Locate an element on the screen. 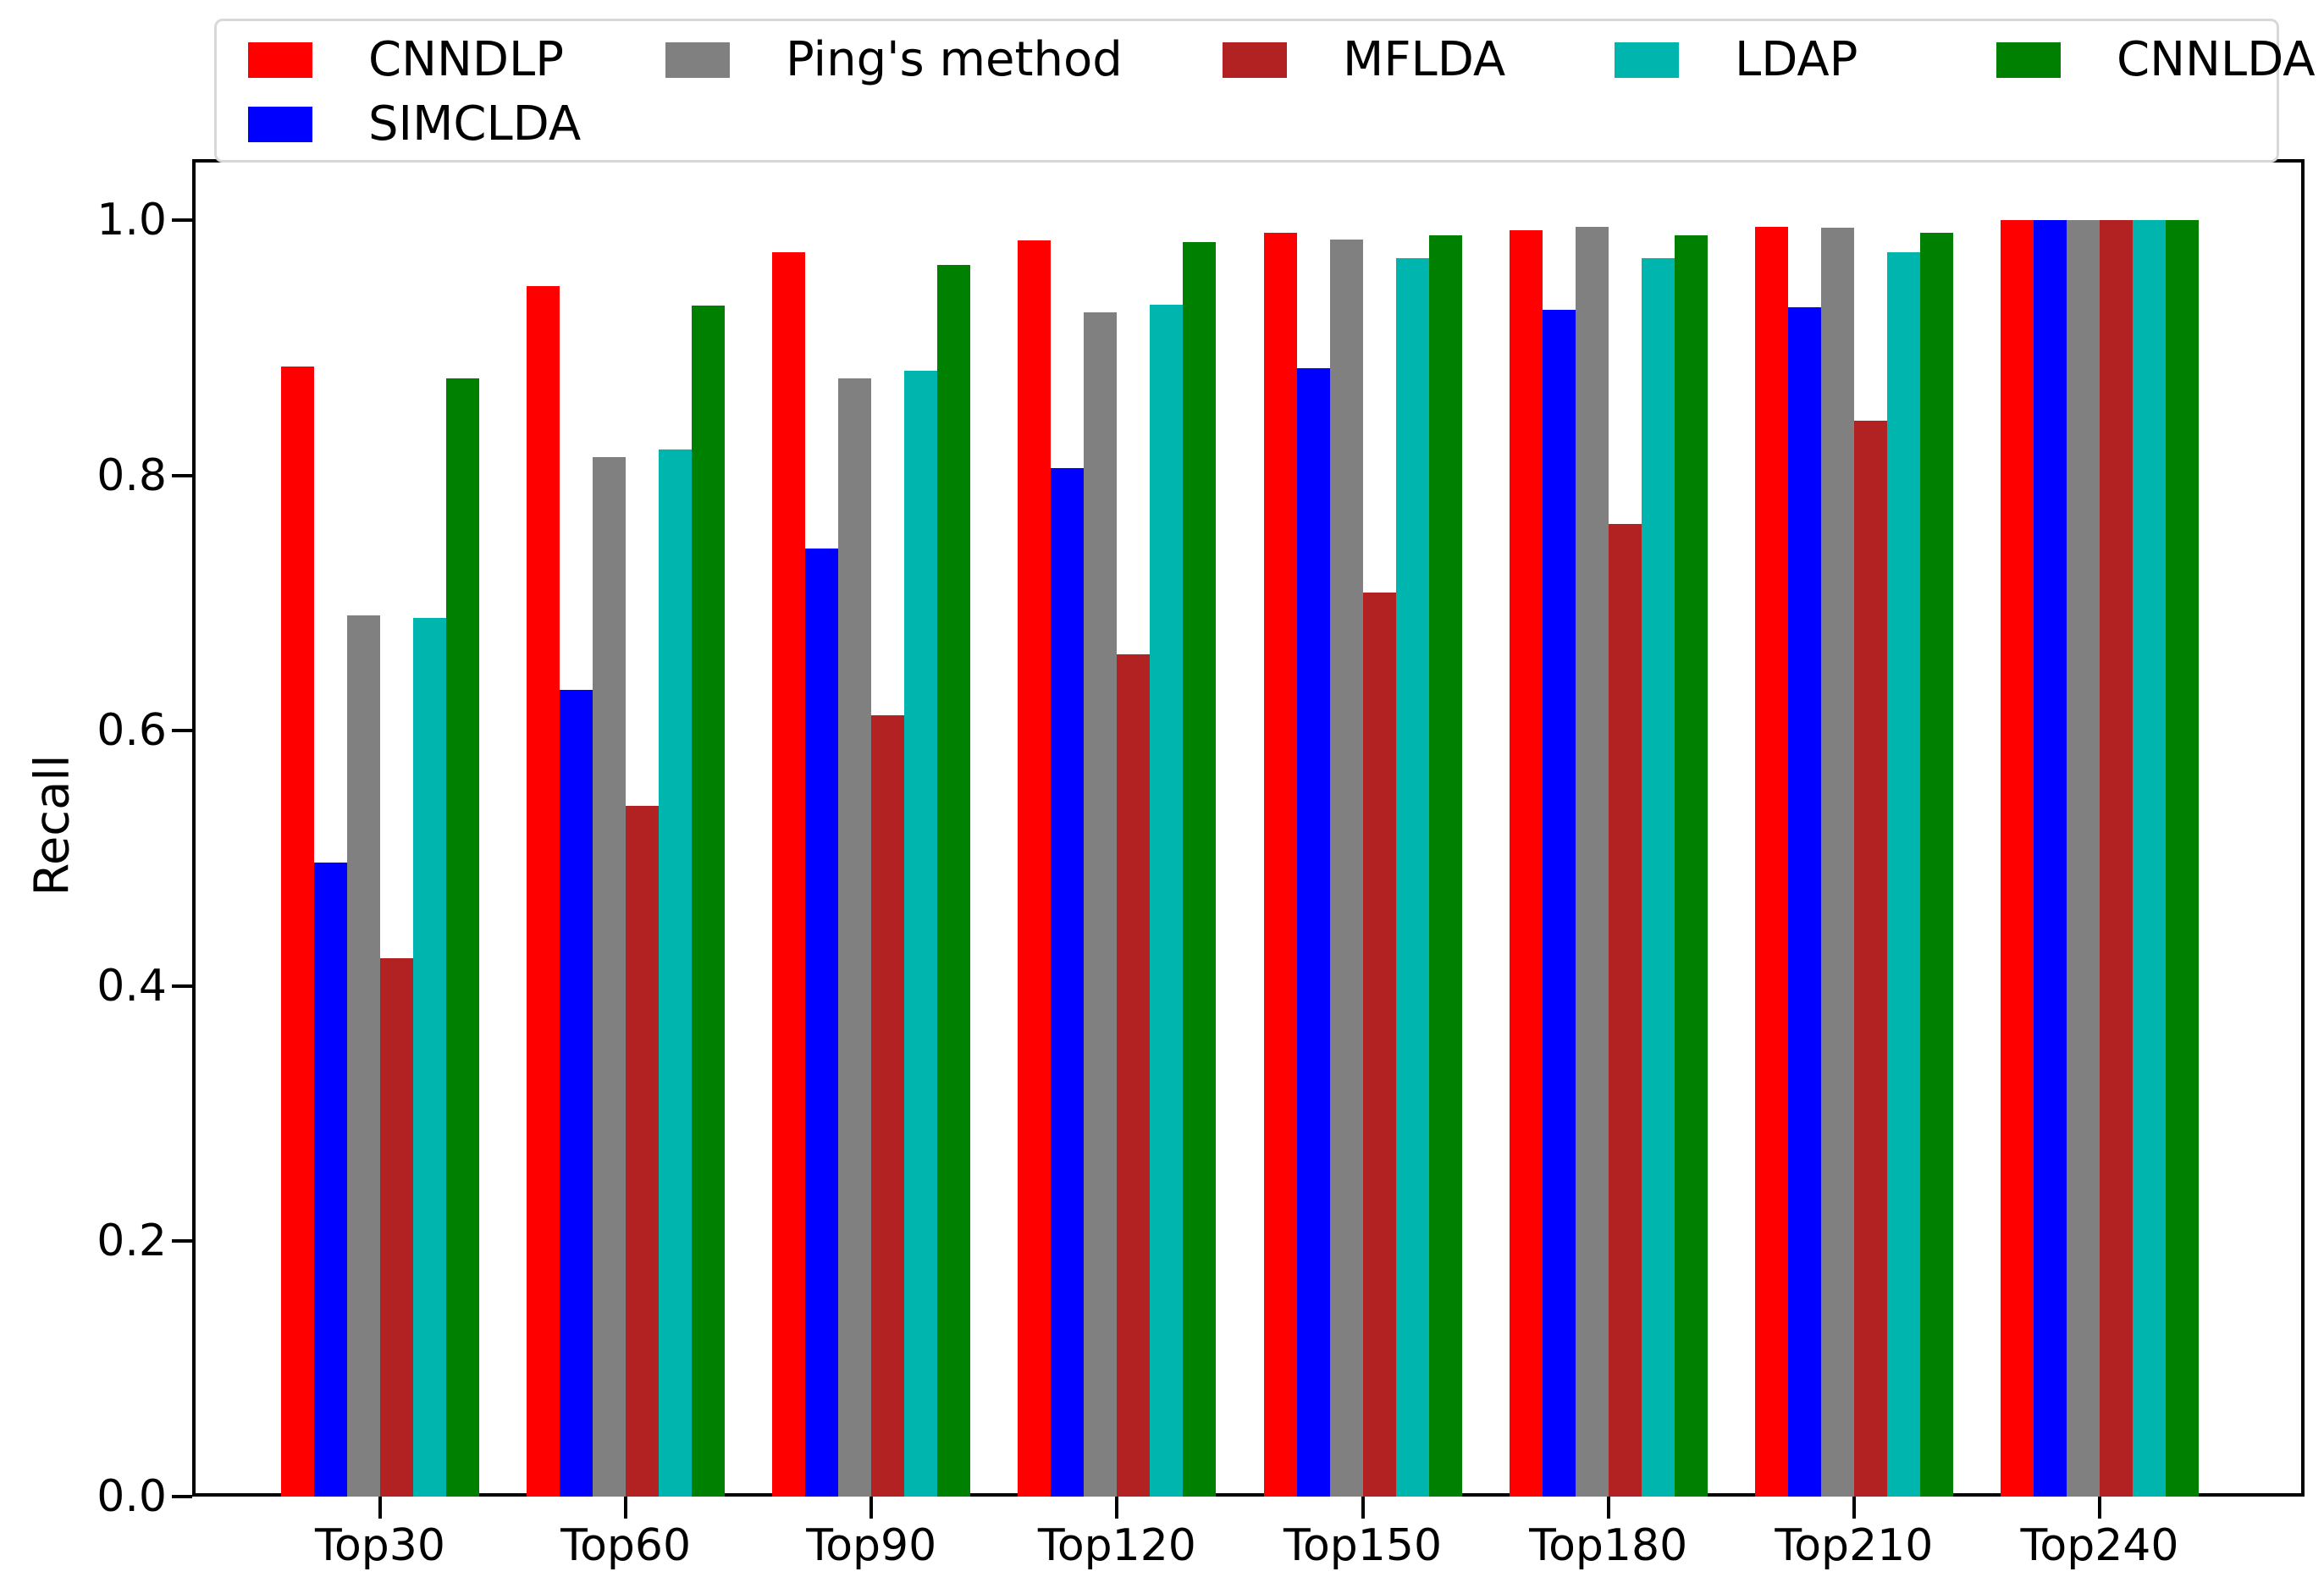  bar-mflda-top210 is located at coordinates (1870, 958).